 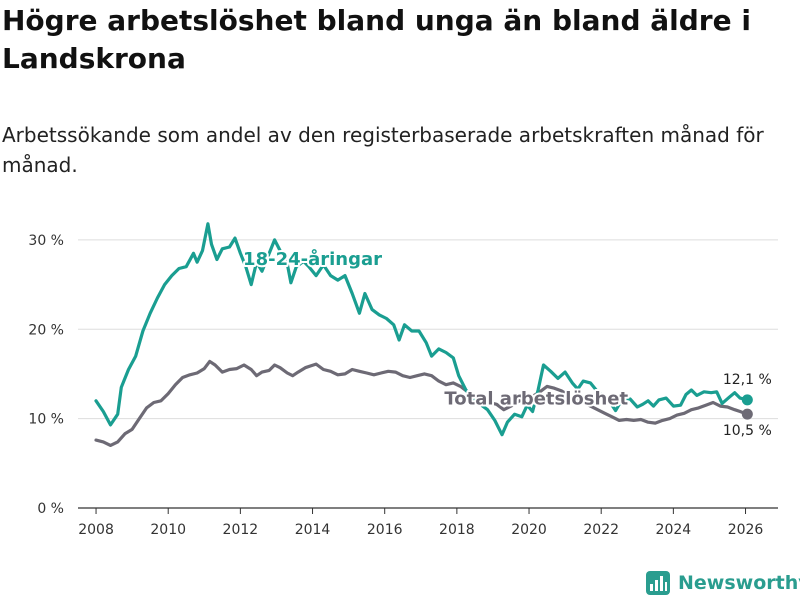 I want to click on y-tick-label: 20 %, so click(x=46, y=330).